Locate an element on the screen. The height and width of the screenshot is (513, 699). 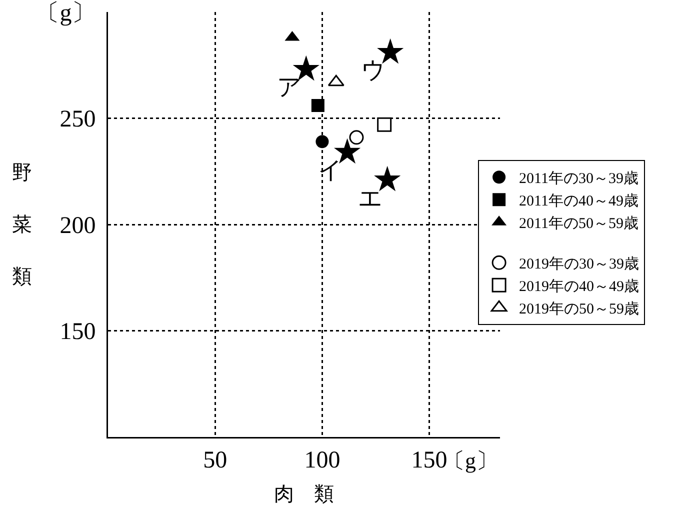
y-tick-label: 200 is located at coordinates (78, 225).